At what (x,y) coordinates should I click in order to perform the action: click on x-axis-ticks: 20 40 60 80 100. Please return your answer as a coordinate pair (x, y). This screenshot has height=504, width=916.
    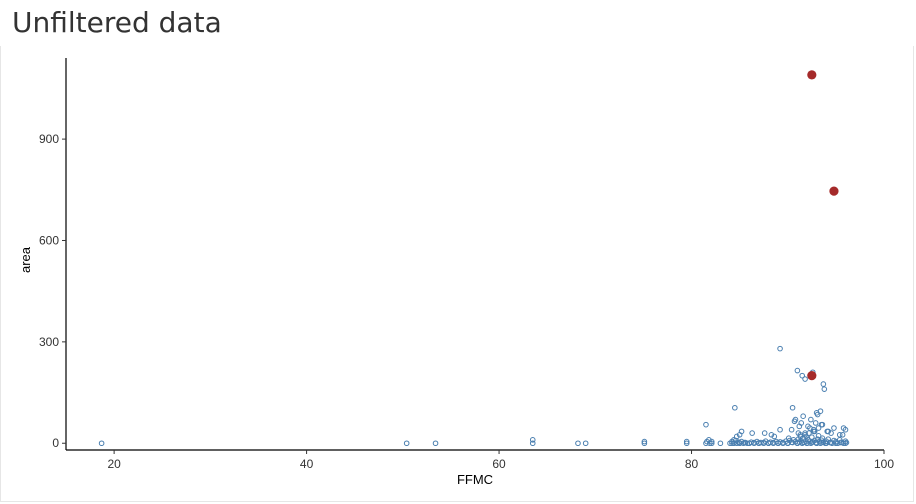
    Looking at the image, I should click on (500, 460).